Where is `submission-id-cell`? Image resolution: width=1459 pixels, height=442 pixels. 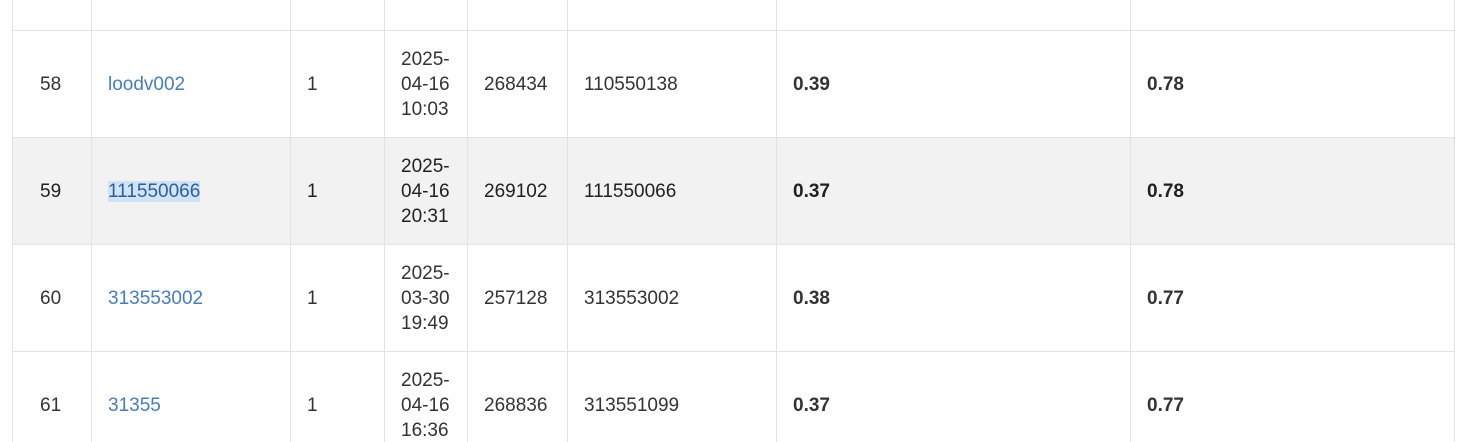 submission-id-cell is located at coordinates (517, 15).